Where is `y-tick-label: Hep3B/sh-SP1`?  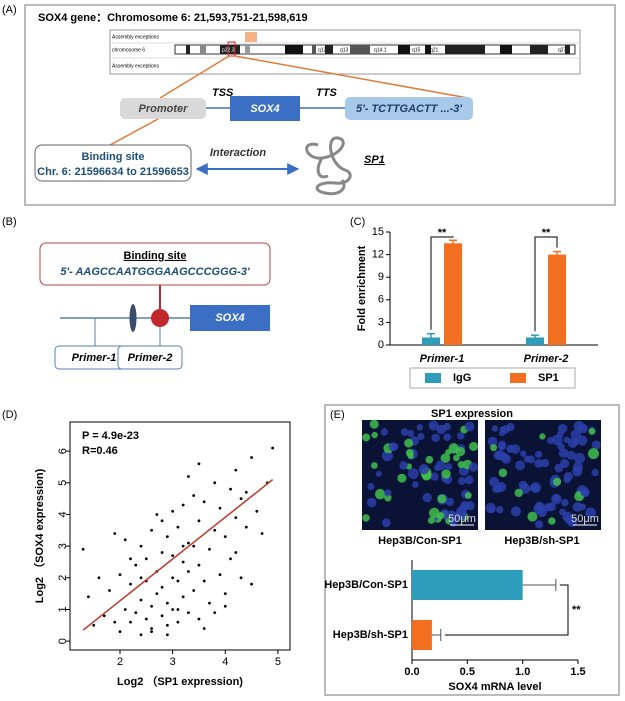 y-tick-label: Hep3B/sh-SP1 is located at coordinates (370, 635).